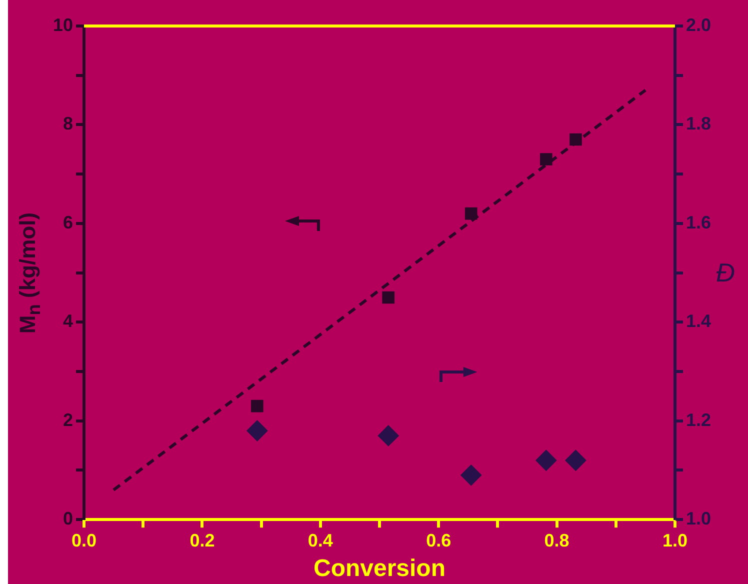 The width and height of the screenshot is (748, 584). I want to click on x-tick-label: 1.0, so click(675, 540).